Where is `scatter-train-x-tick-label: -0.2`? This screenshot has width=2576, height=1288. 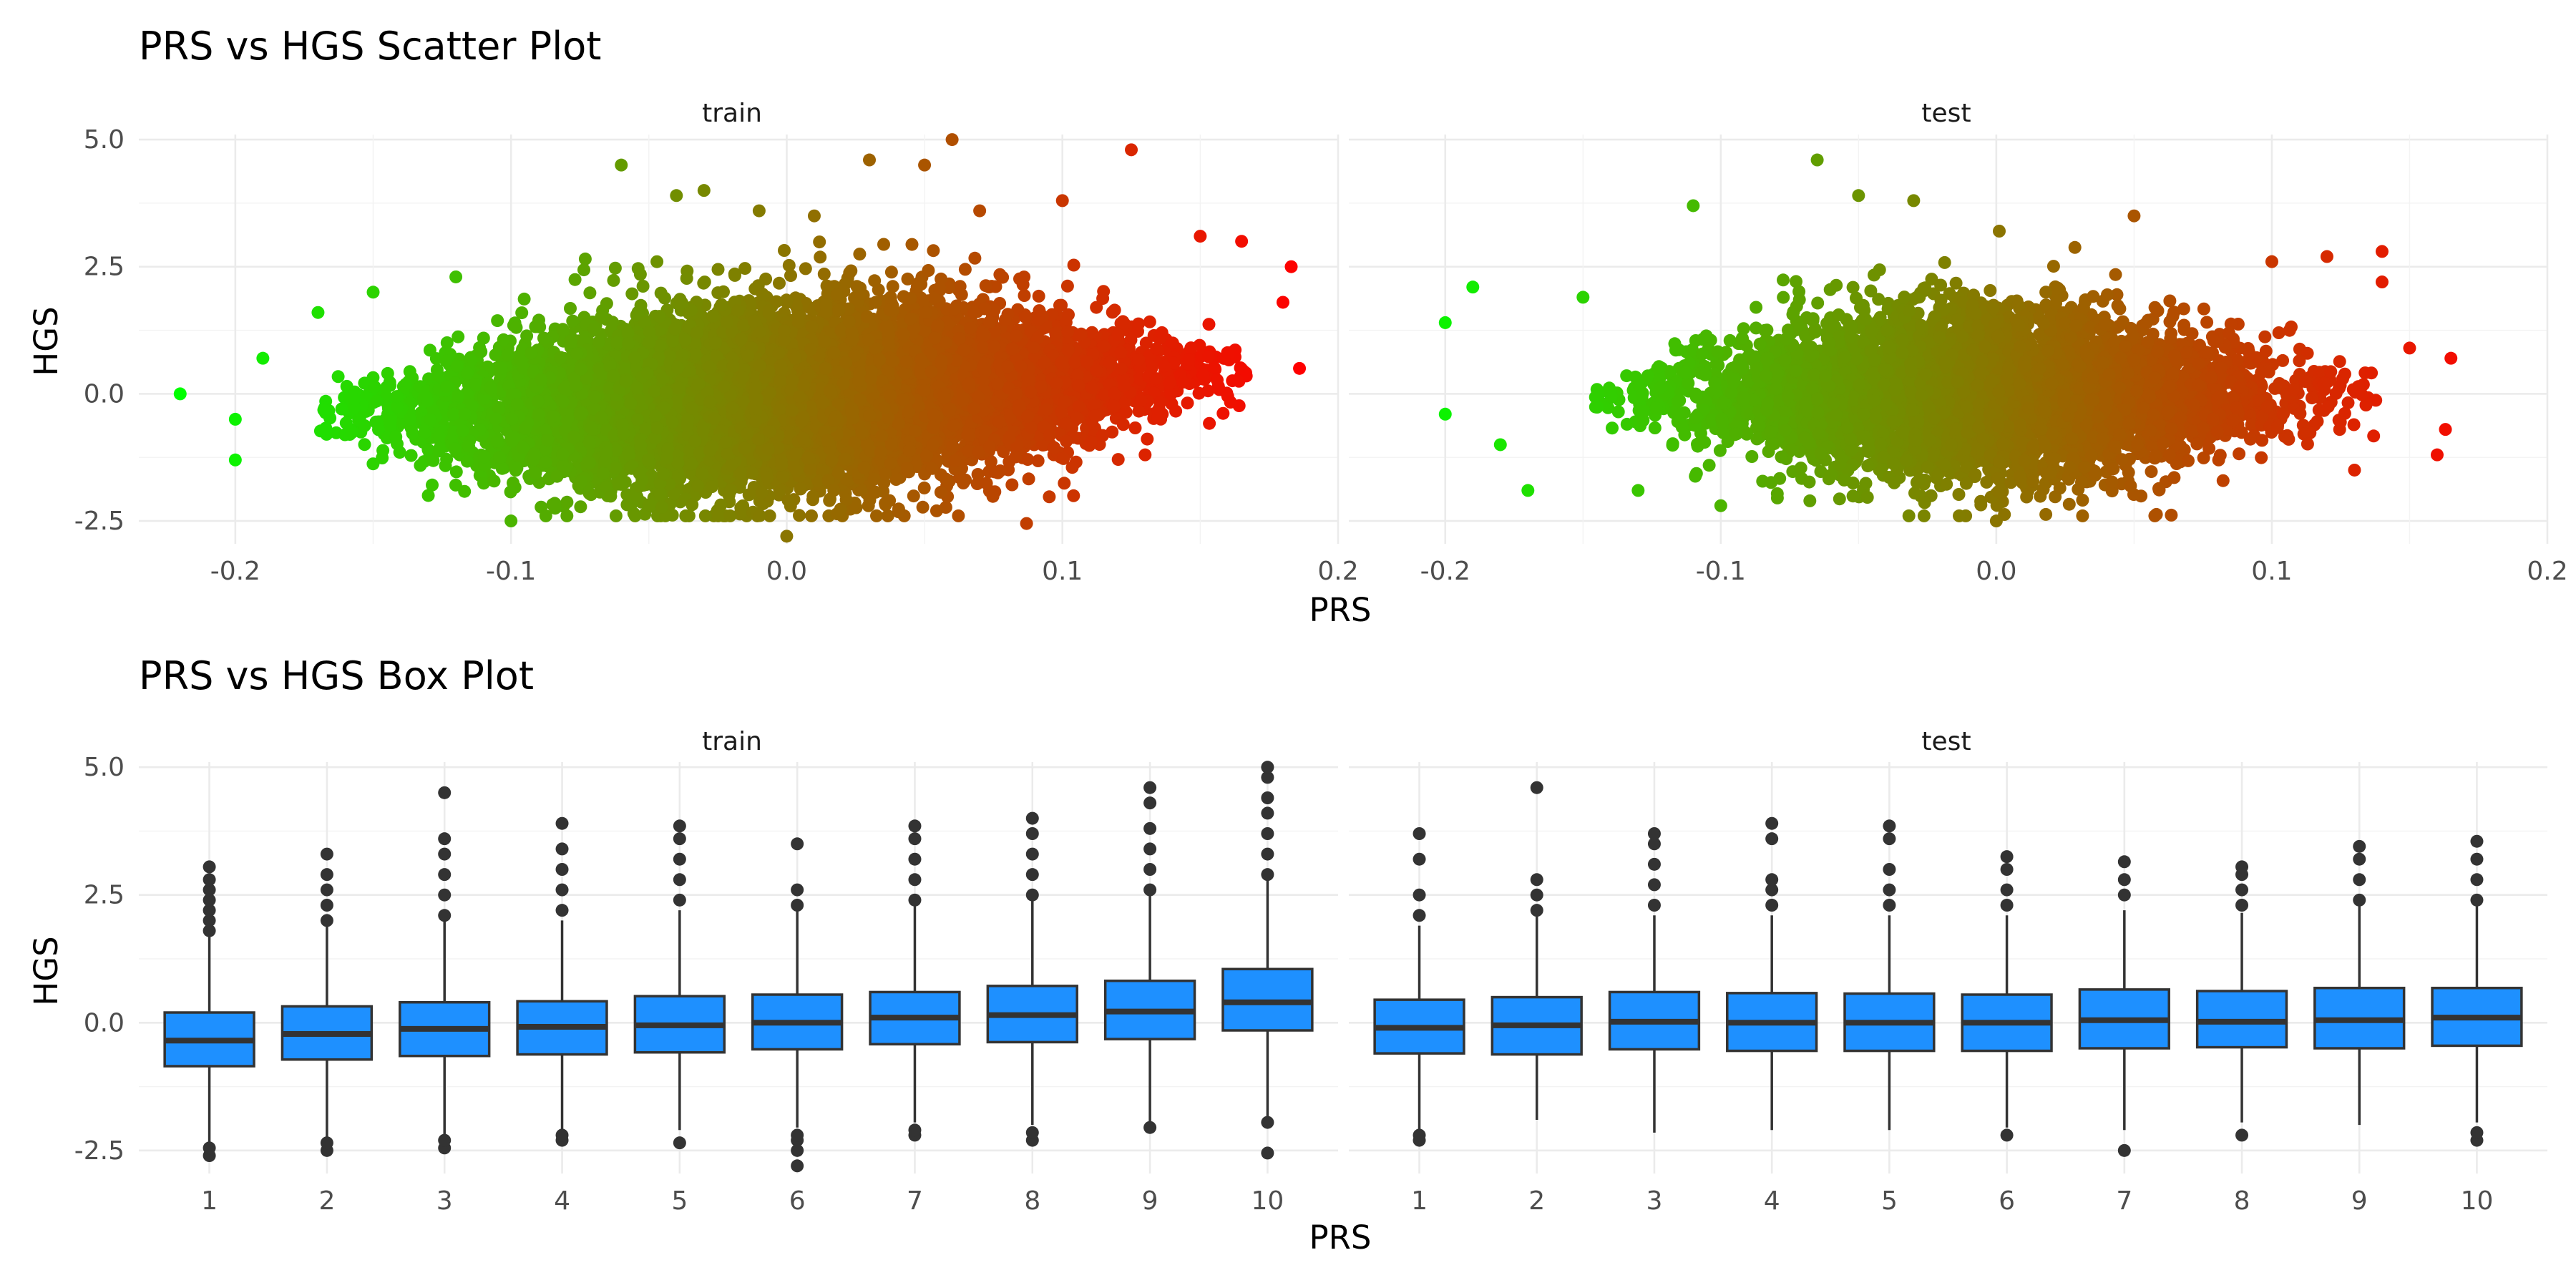 scatter-train-x-tick-label: -0.2 is located at coordinates (235, 571).